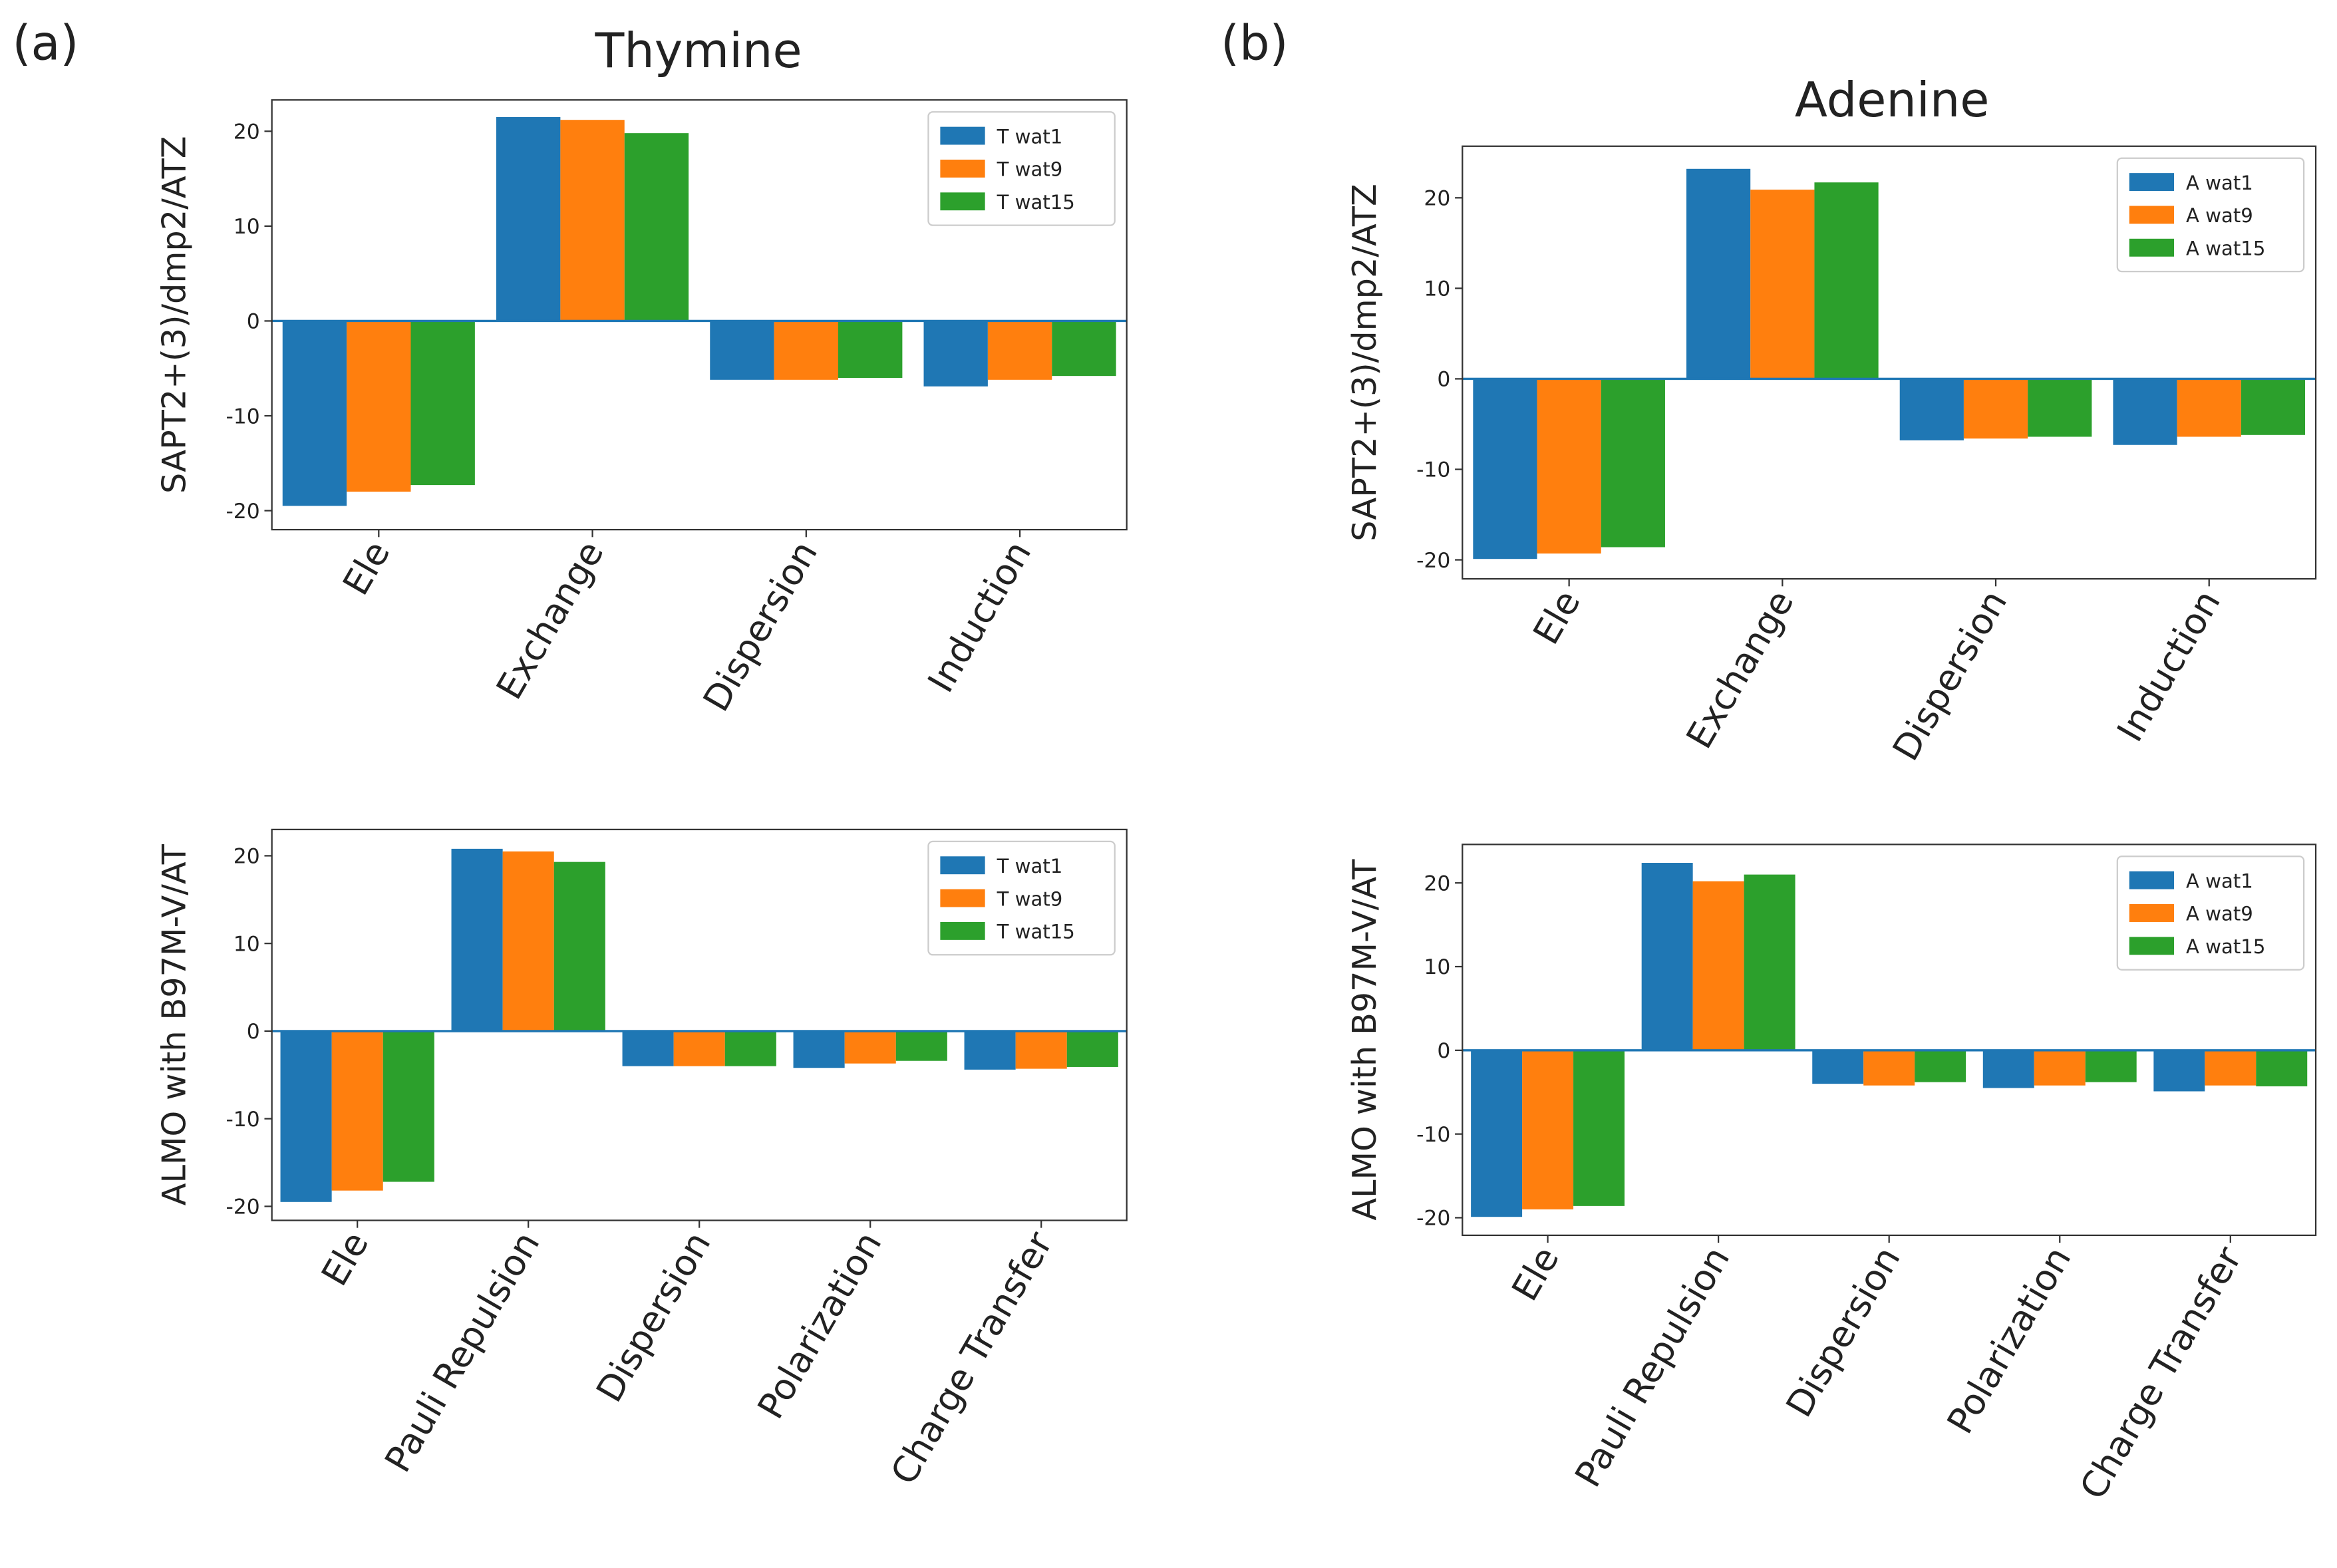 Image resolution: width=2337 pixels, height=1568 pixels. What do you see at coordinates (1255, 43) in the screenshot?
I see `panel-label: (b)` at bounding box center [1255, 43].